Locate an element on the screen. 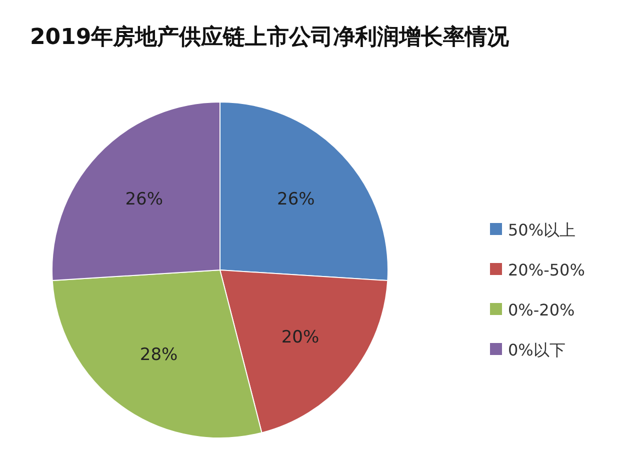  chart-title: 2019年房地产供应链上市公司净利润增长率情况 is located at coordinates (270, 37).